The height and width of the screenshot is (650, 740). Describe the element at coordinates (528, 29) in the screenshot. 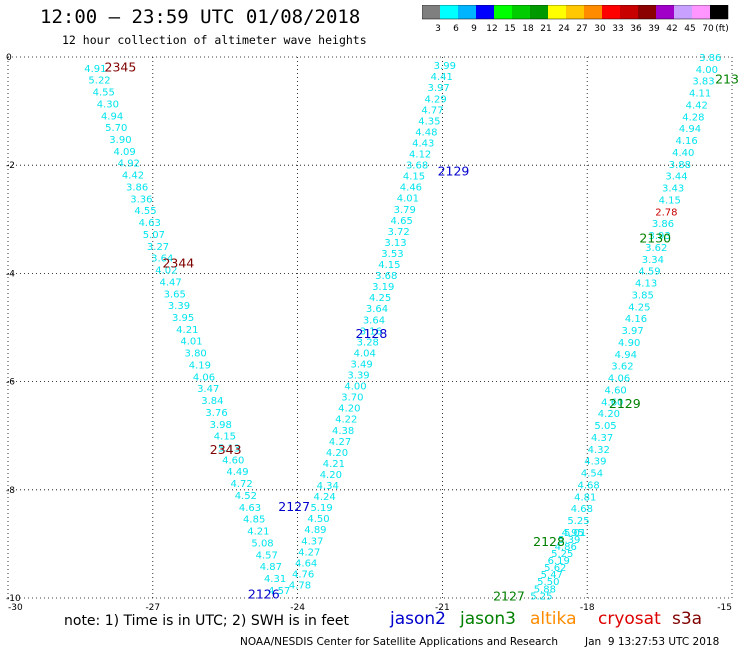

I see `colorbar-label: 18` at that location.